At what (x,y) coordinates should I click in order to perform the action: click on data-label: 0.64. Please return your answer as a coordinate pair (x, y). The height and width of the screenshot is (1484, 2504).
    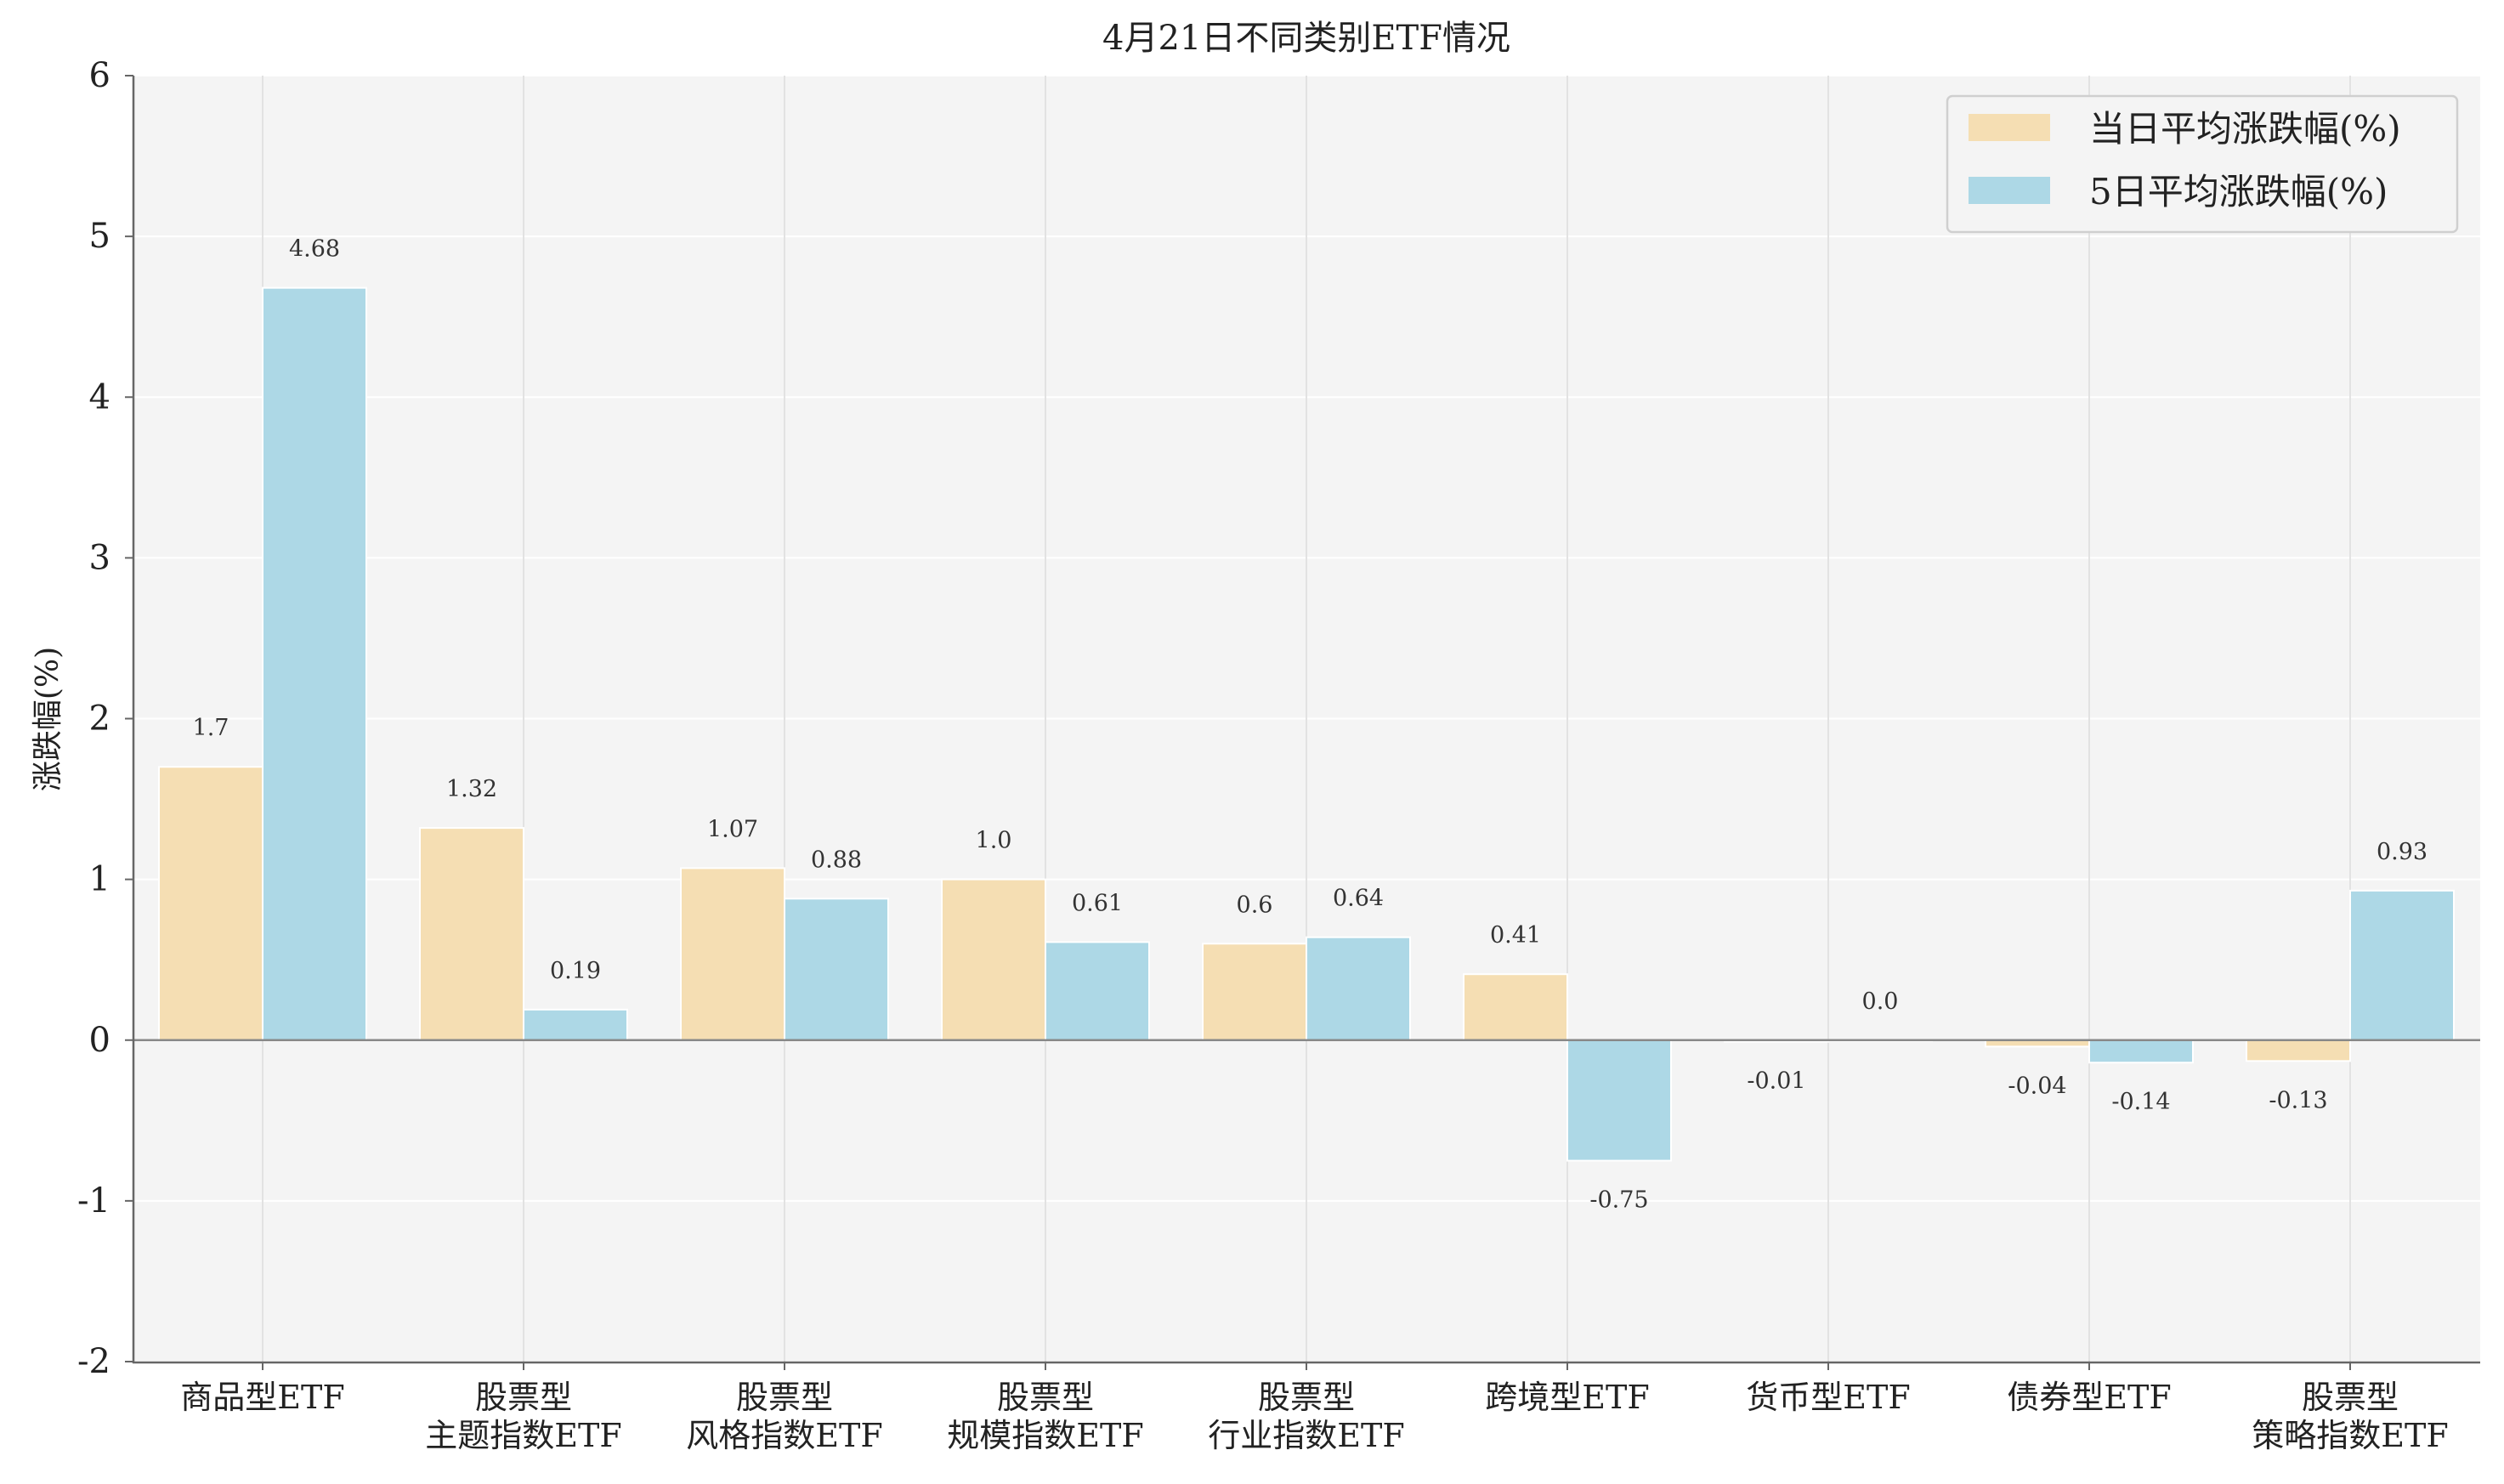
    Looking at the image, I should click on (1358, 899).